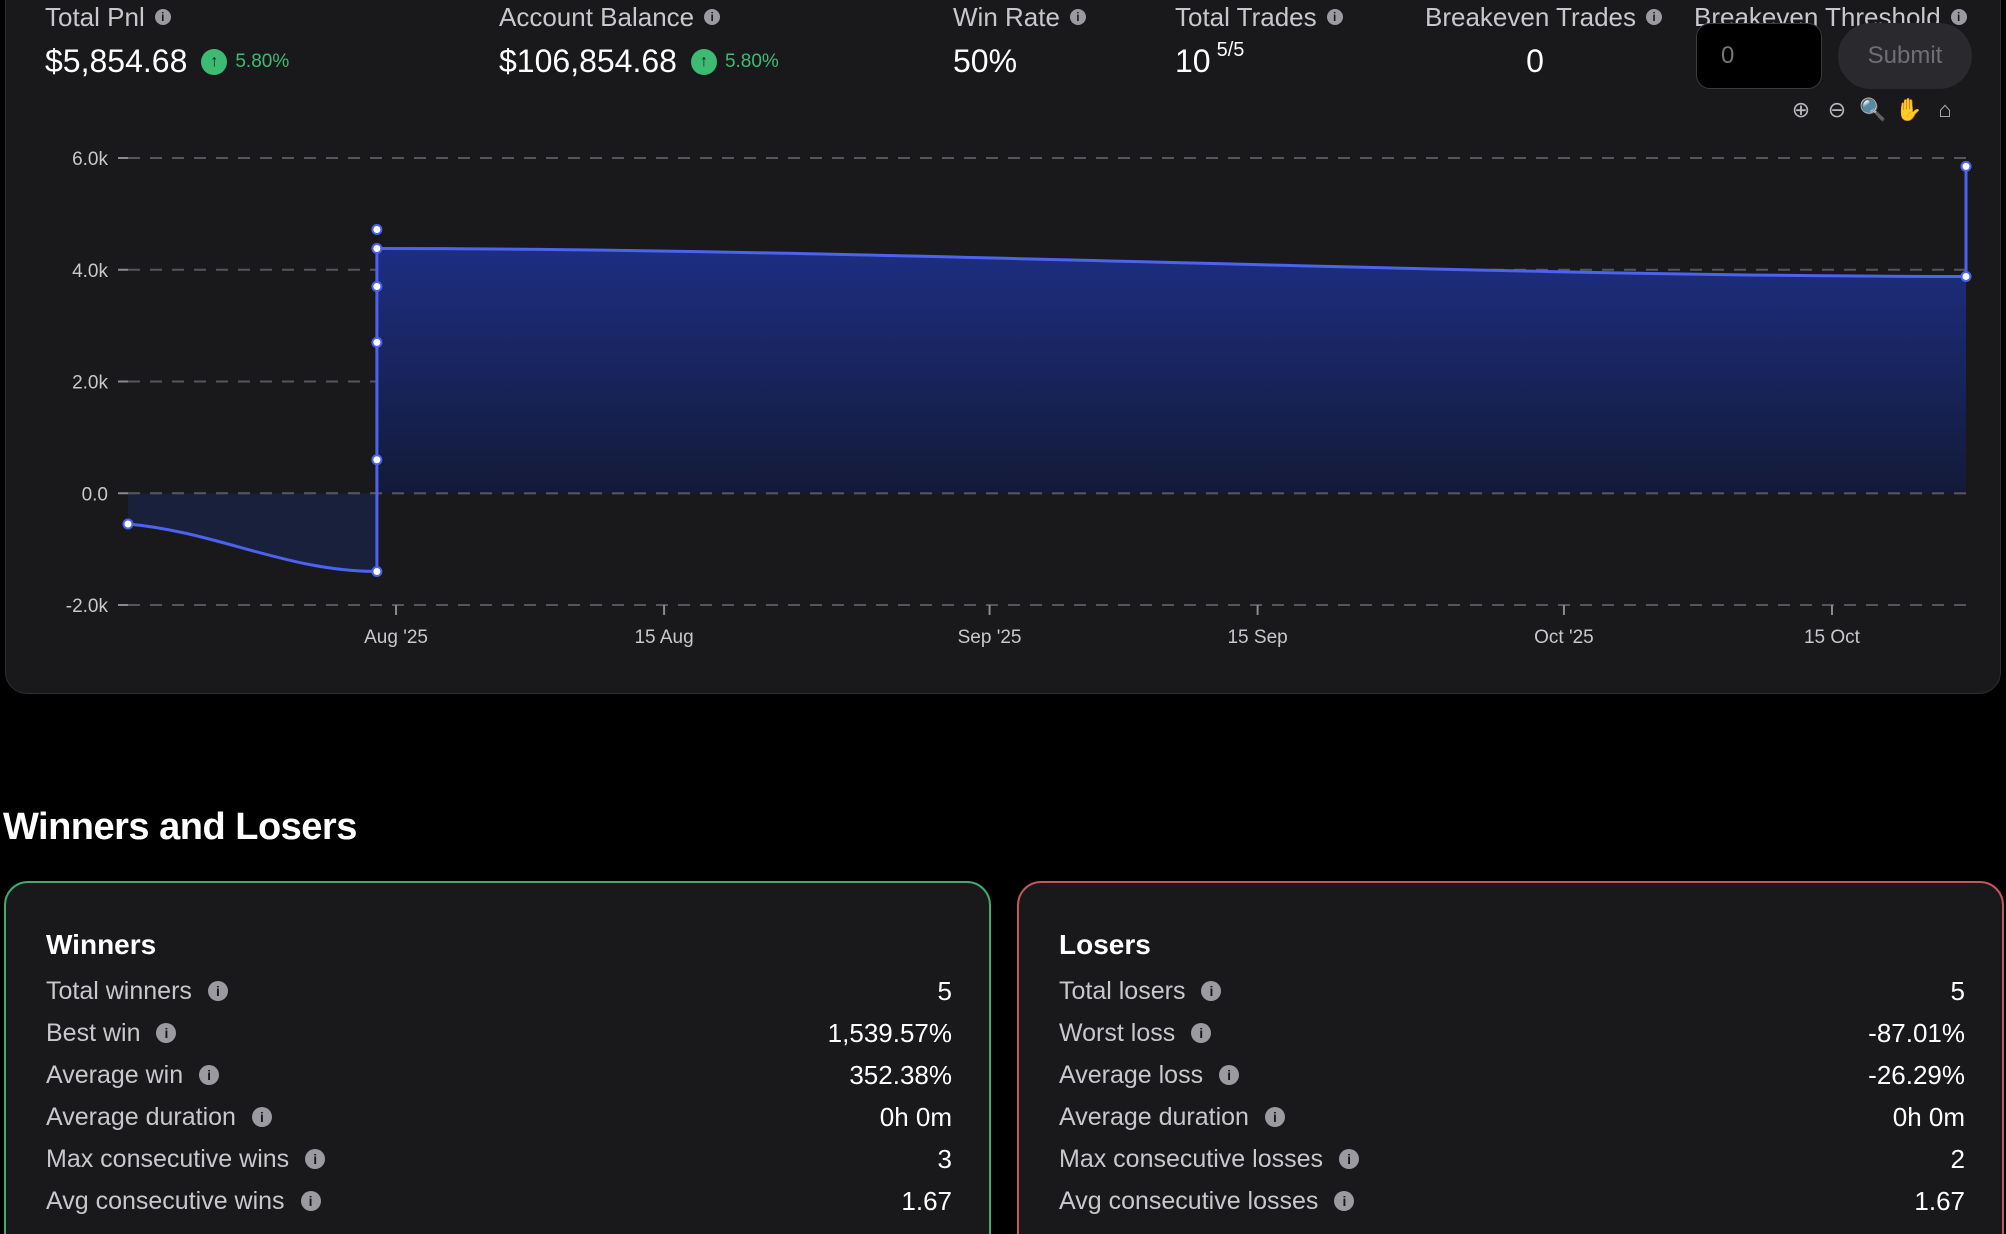  Describe the element at coordinates (597, 16) in the screenshot. I see `stat-label: Account Balance` at that location.